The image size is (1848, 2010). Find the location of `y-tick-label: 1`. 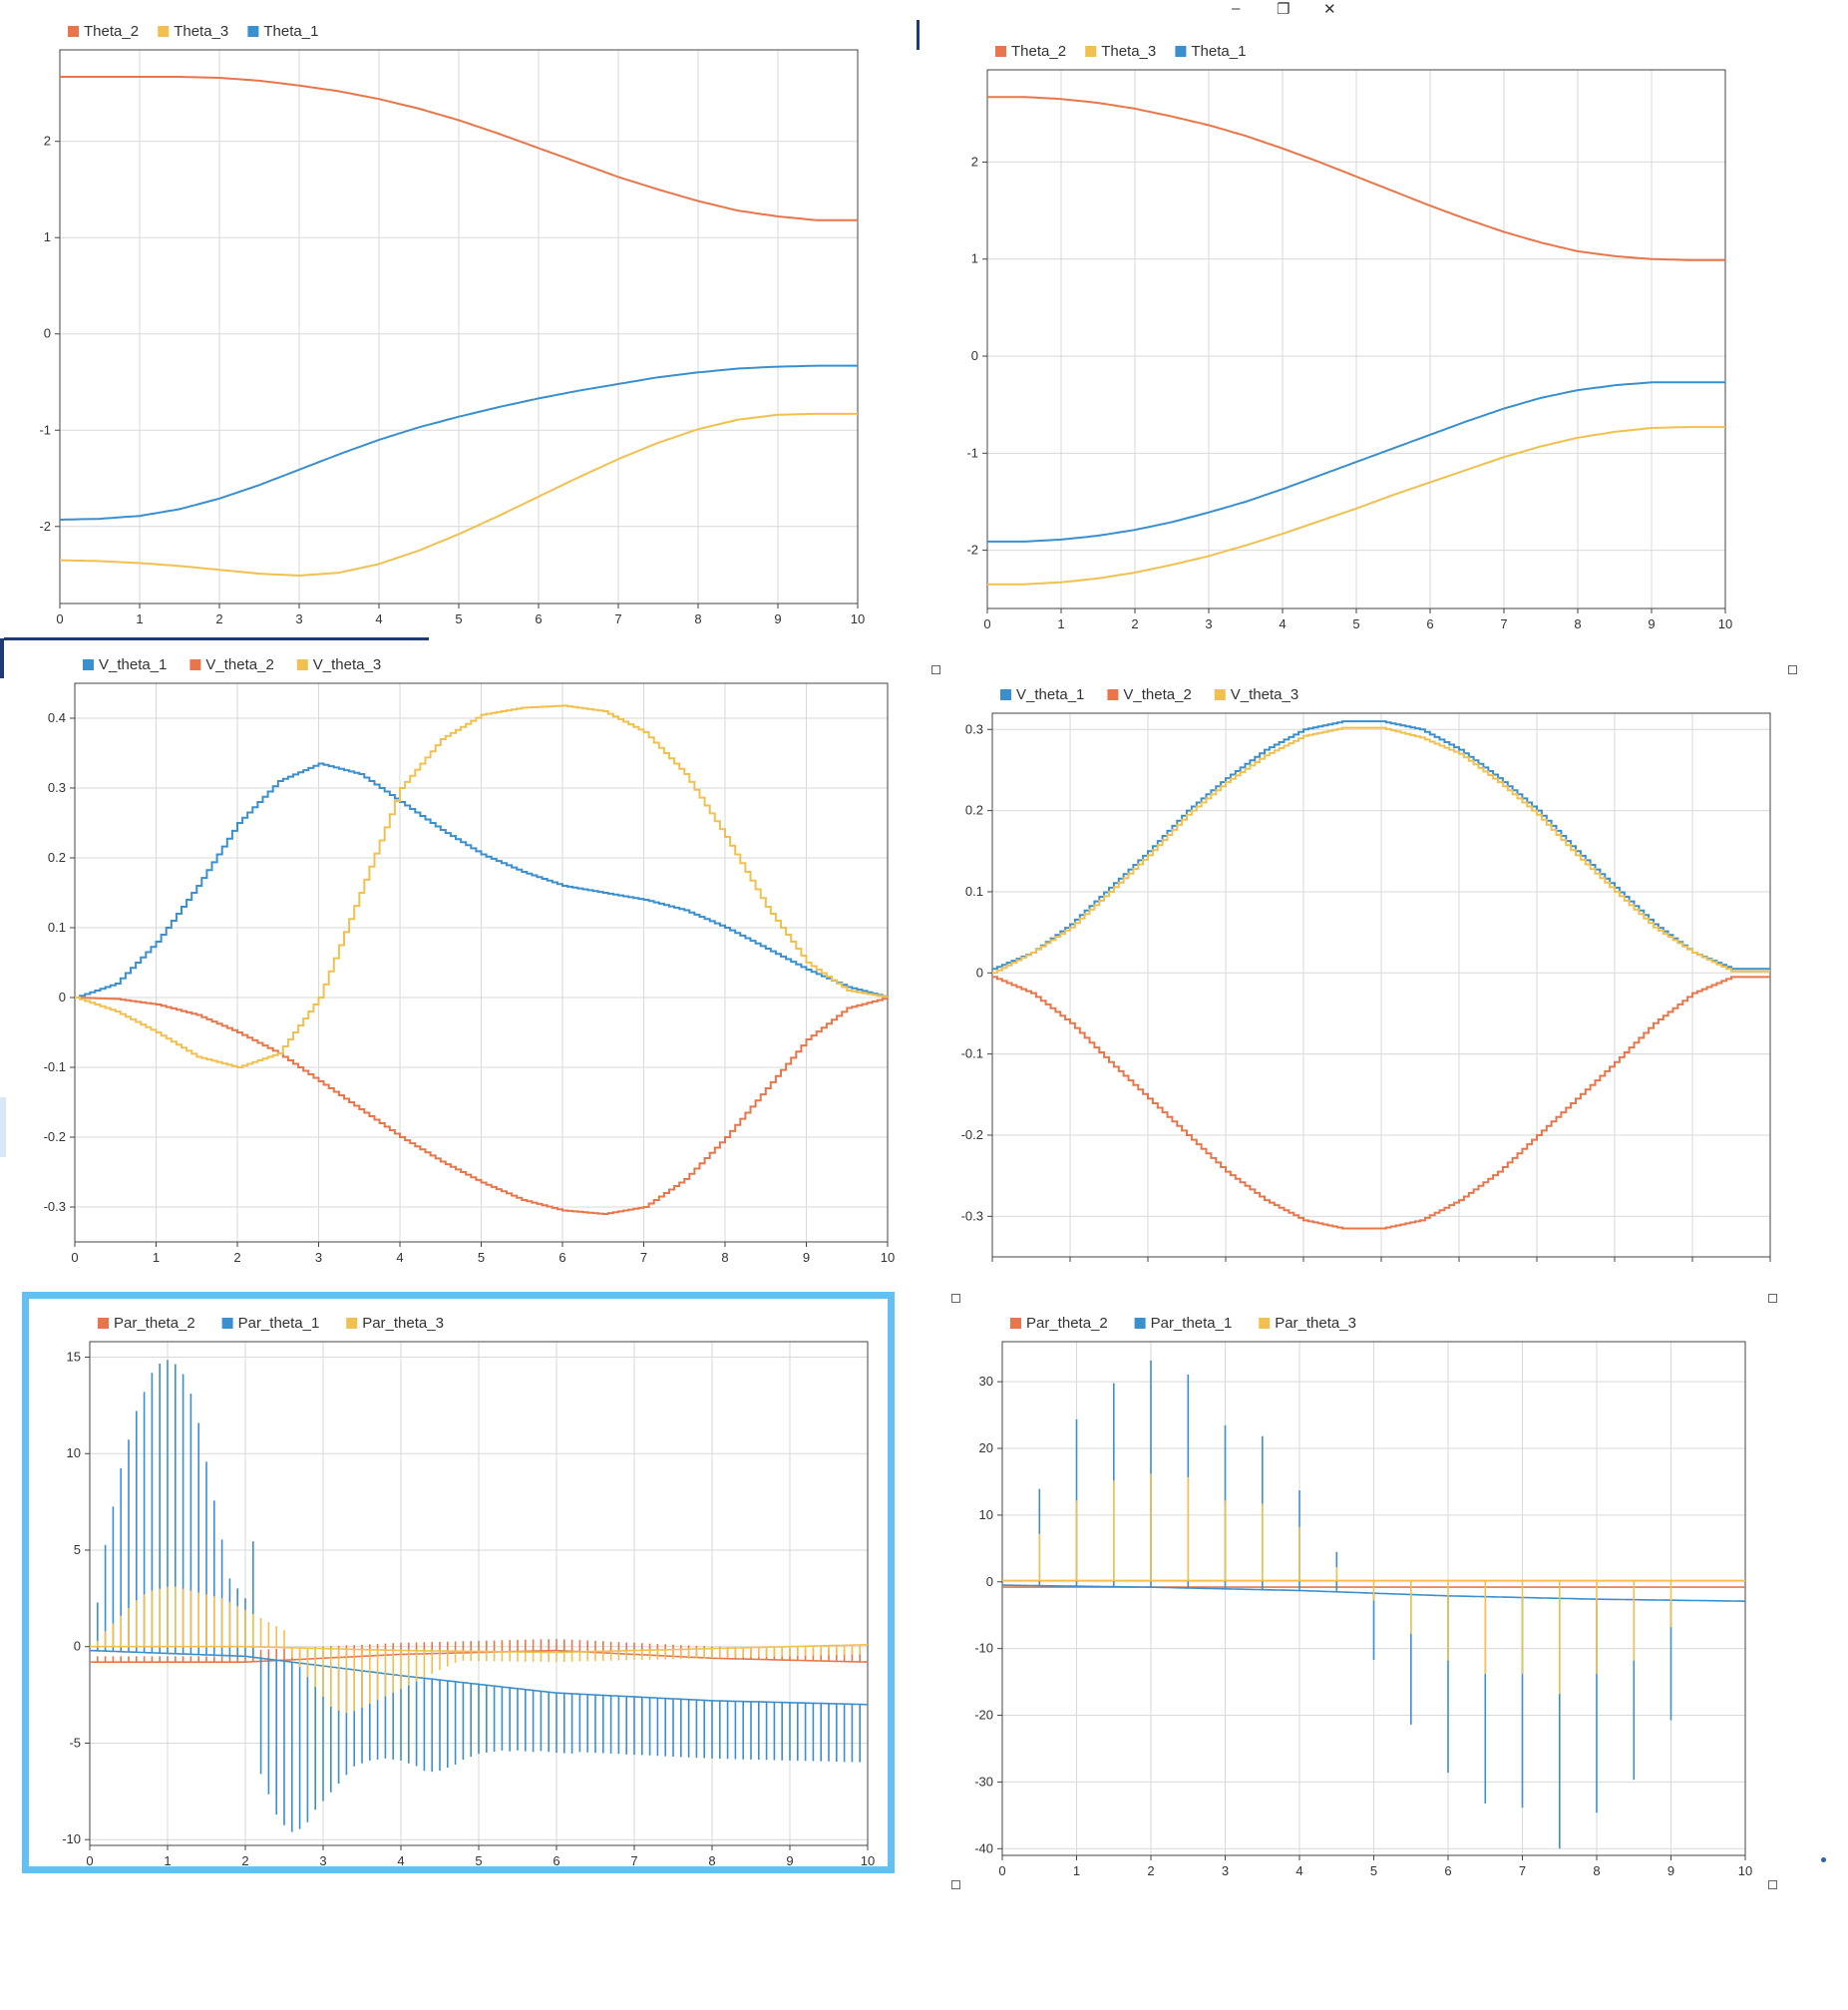

y-tick-label: 1 is located at coordinates (47, 237).